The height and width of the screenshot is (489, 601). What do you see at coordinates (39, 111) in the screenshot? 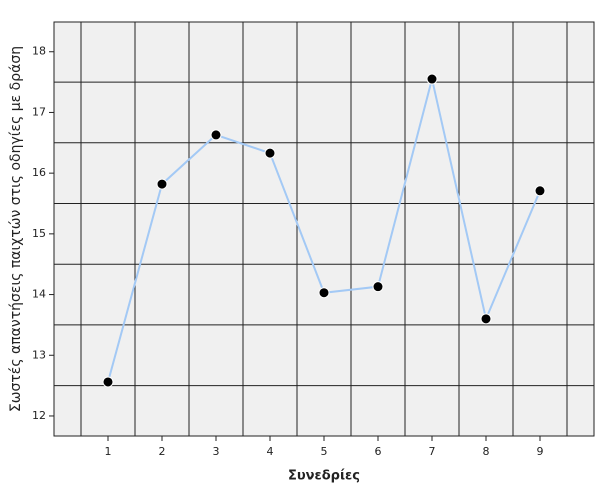
I see `y-tick-label: 17` at bounding box center [39, 111].